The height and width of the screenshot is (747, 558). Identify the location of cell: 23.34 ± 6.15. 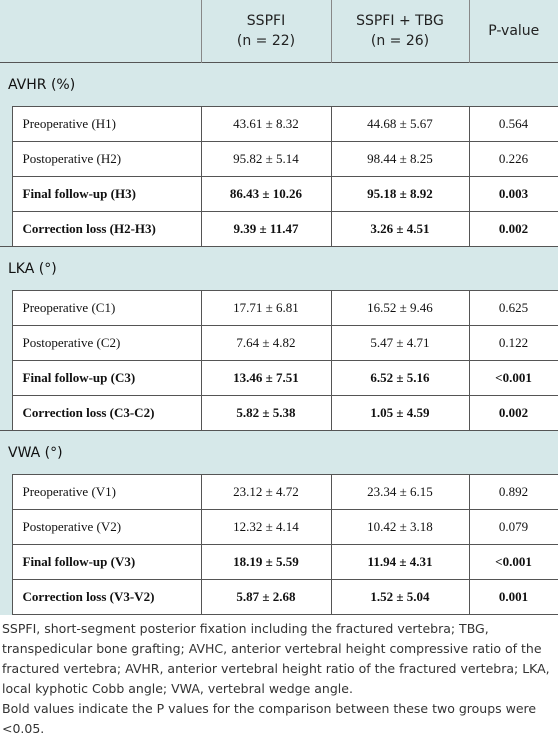
(400, 492).